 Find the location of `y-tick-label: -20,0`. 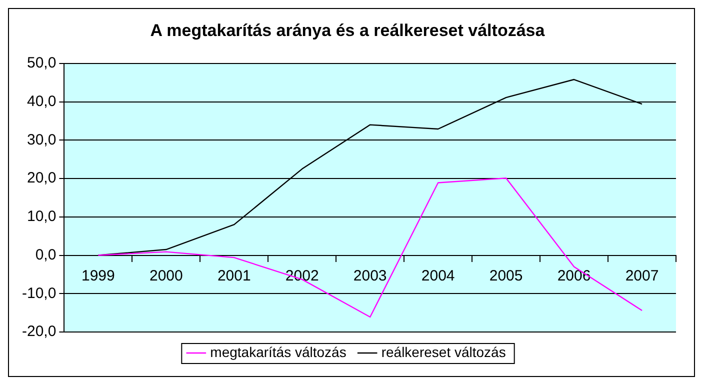

y-tick-label: -20,0 is located at coordinates (39, 331).